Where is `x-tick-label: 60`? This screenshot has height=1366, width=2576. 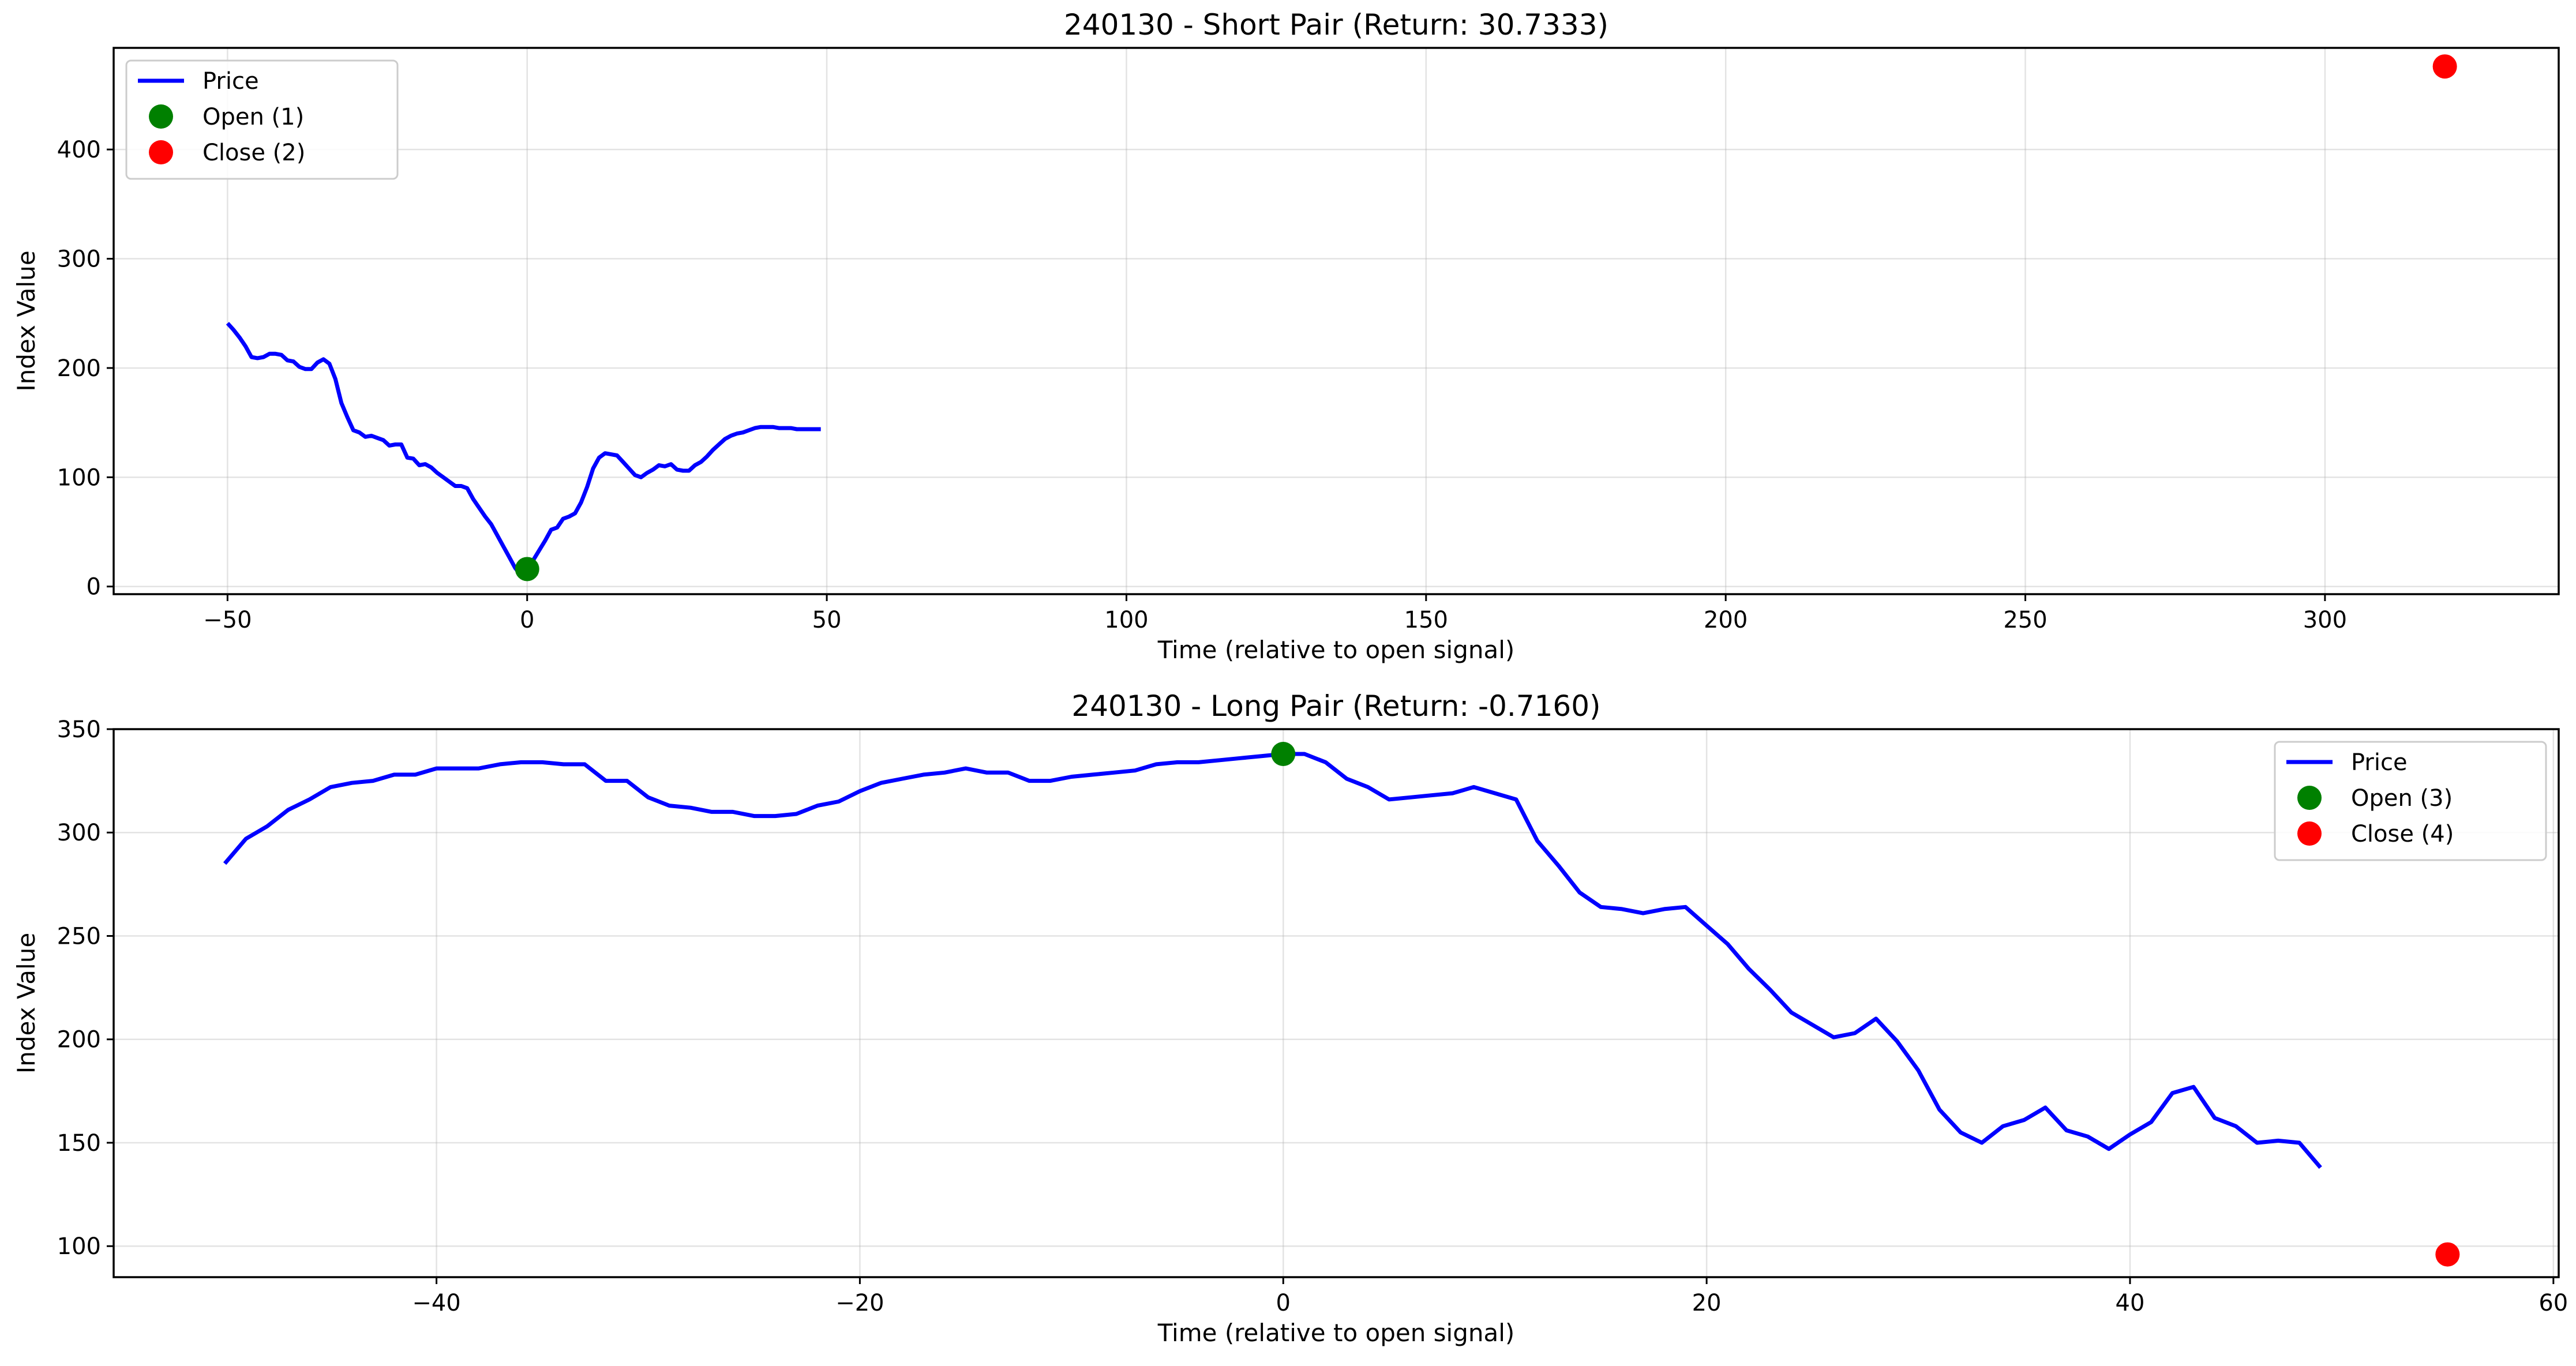
x-tick-label: 60 is located at coordinates (2553, 1303).